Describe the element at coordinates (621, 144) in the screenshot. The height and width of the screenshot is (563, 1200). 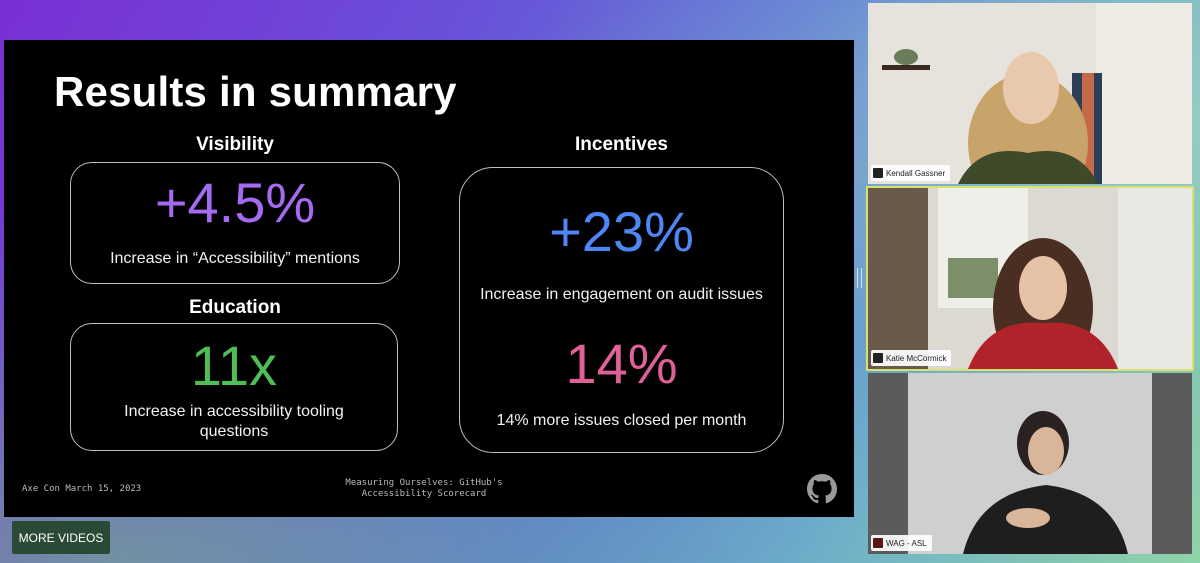
I see `incentives-heading: Incentives` at that location.